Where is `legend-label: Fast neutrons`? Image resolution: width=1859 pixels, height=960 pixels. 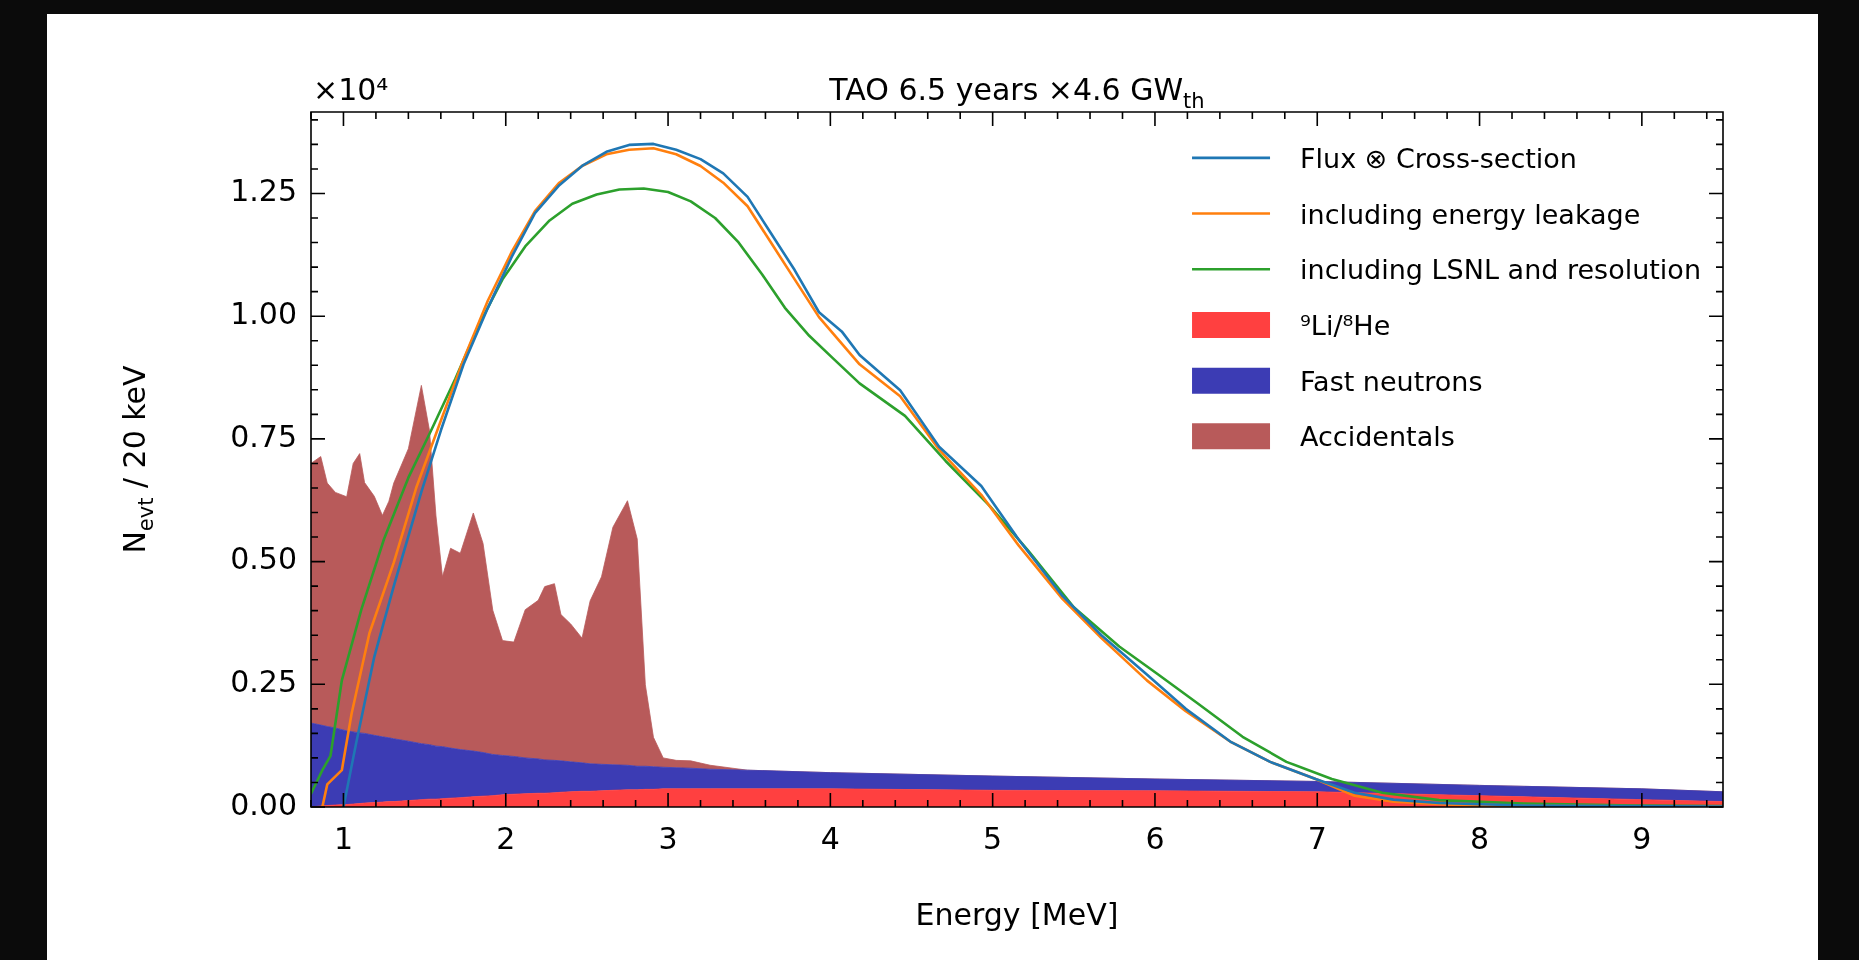 legend-label: Fast neutrons is located at coordinates (1391, 381).